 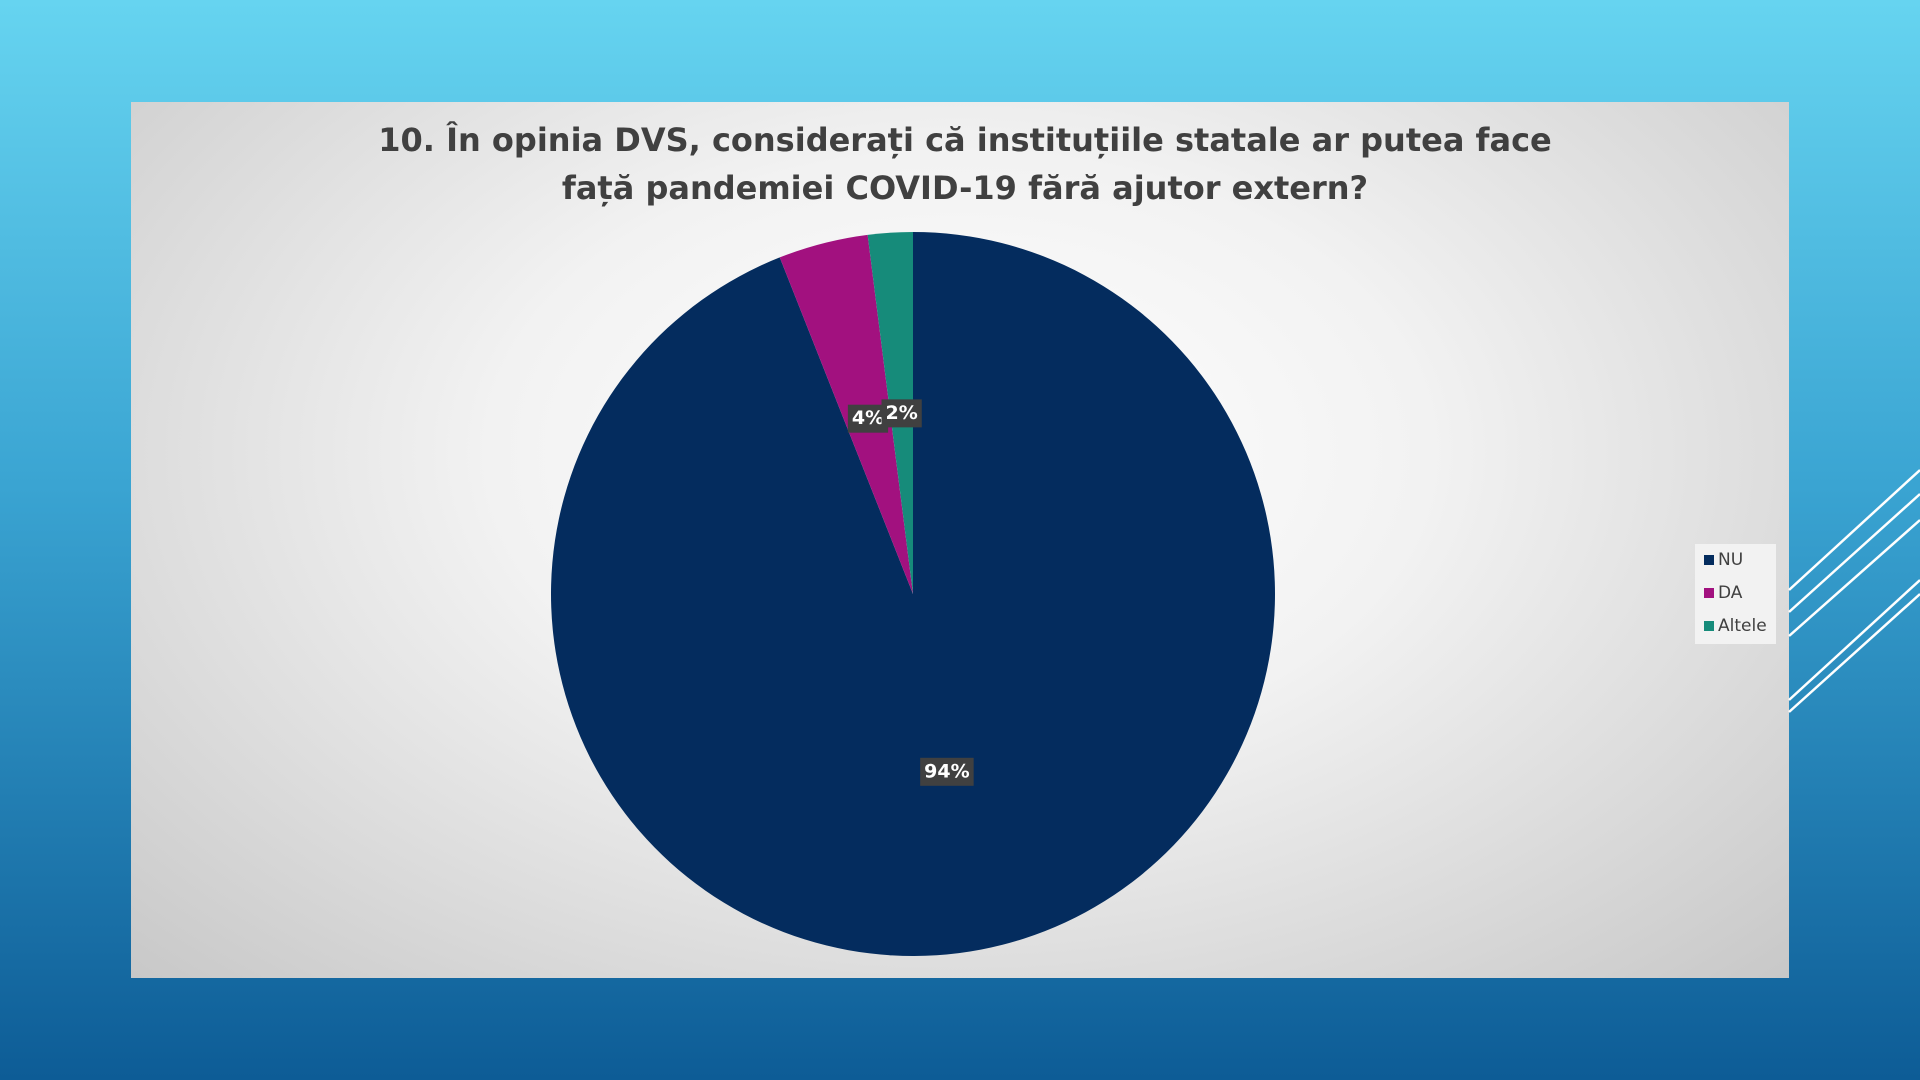 I want to click on data-label: 94%, so click(x=947, y=771).